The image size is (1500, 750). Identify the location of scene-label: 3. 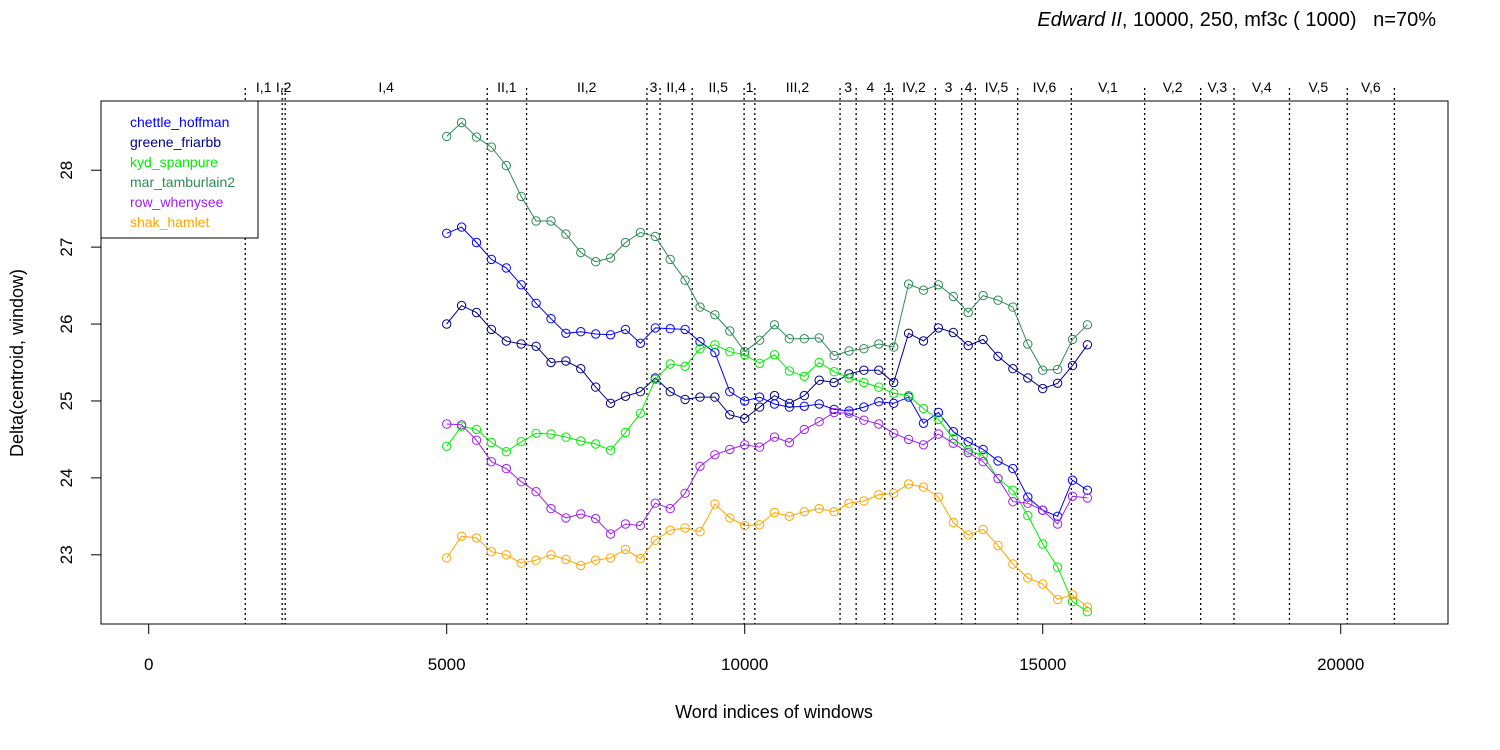
(848, 87).